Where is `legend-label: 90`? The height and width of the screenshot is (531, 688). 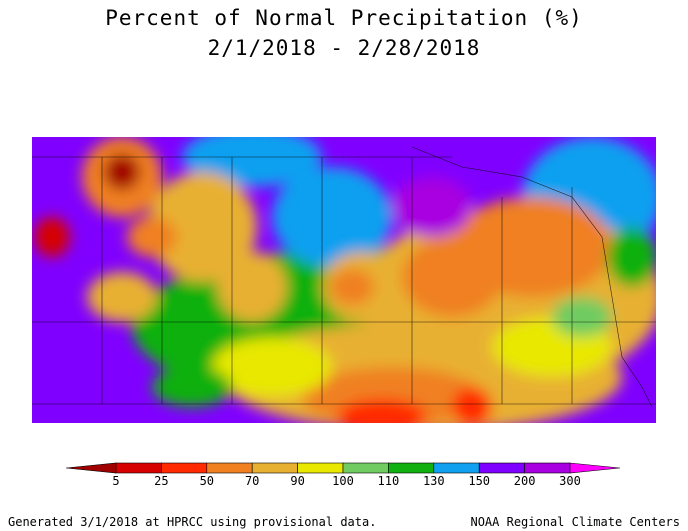 legend-label: 90 is located at coordinates (297, 481).